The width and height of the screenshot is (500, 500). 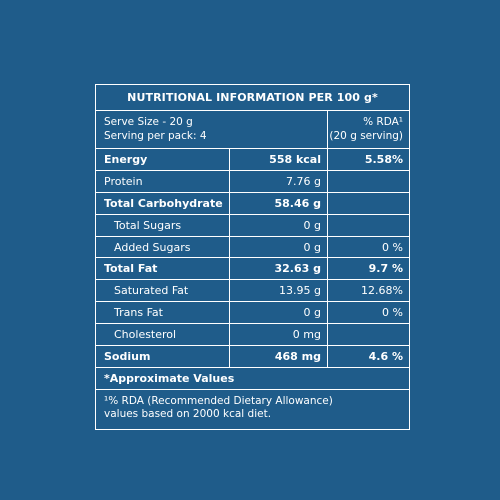 I want to click on table-row-total-fat: Total Fat 32.63 g 9.7 %, so click(x=252, y=269).